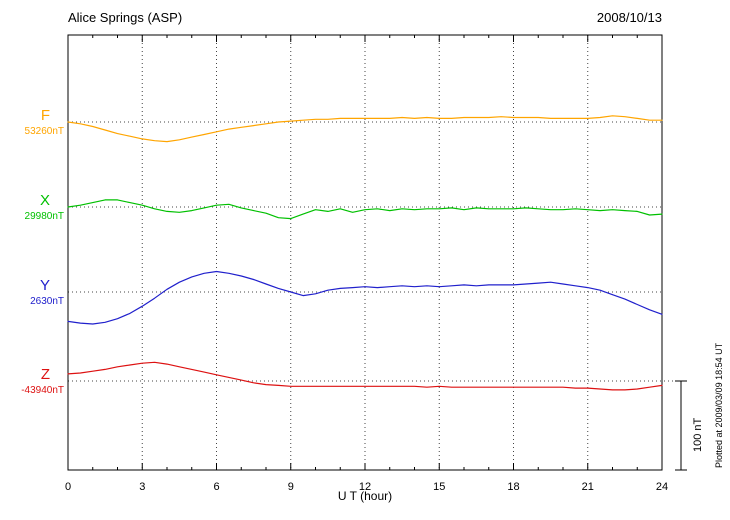  What do you see at coordinates (45, 115) in the screenshot?
I see `series-letter-F: F` at bounding box center [45, 115].